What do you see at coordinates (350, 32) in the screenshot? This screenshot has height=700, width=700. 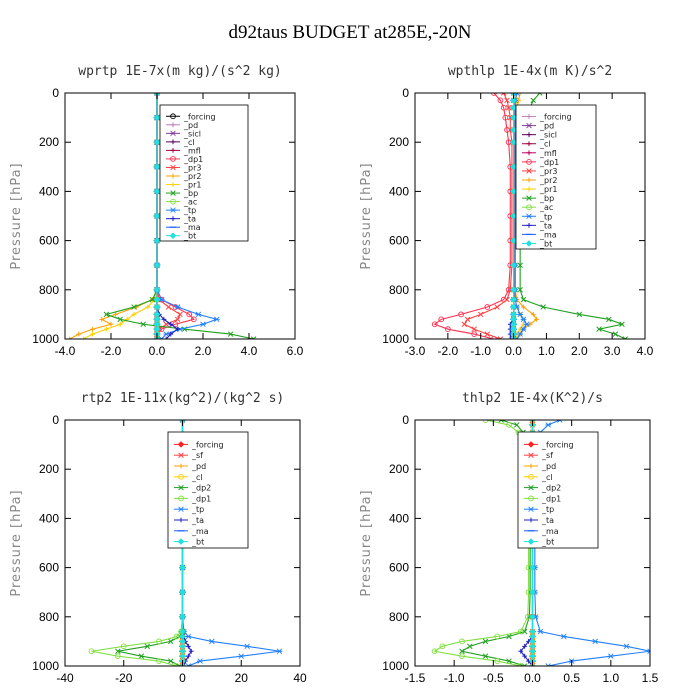 I see `figure-title: d92taus BUDGET at285E,-20N` at bounding box center [350, 32].